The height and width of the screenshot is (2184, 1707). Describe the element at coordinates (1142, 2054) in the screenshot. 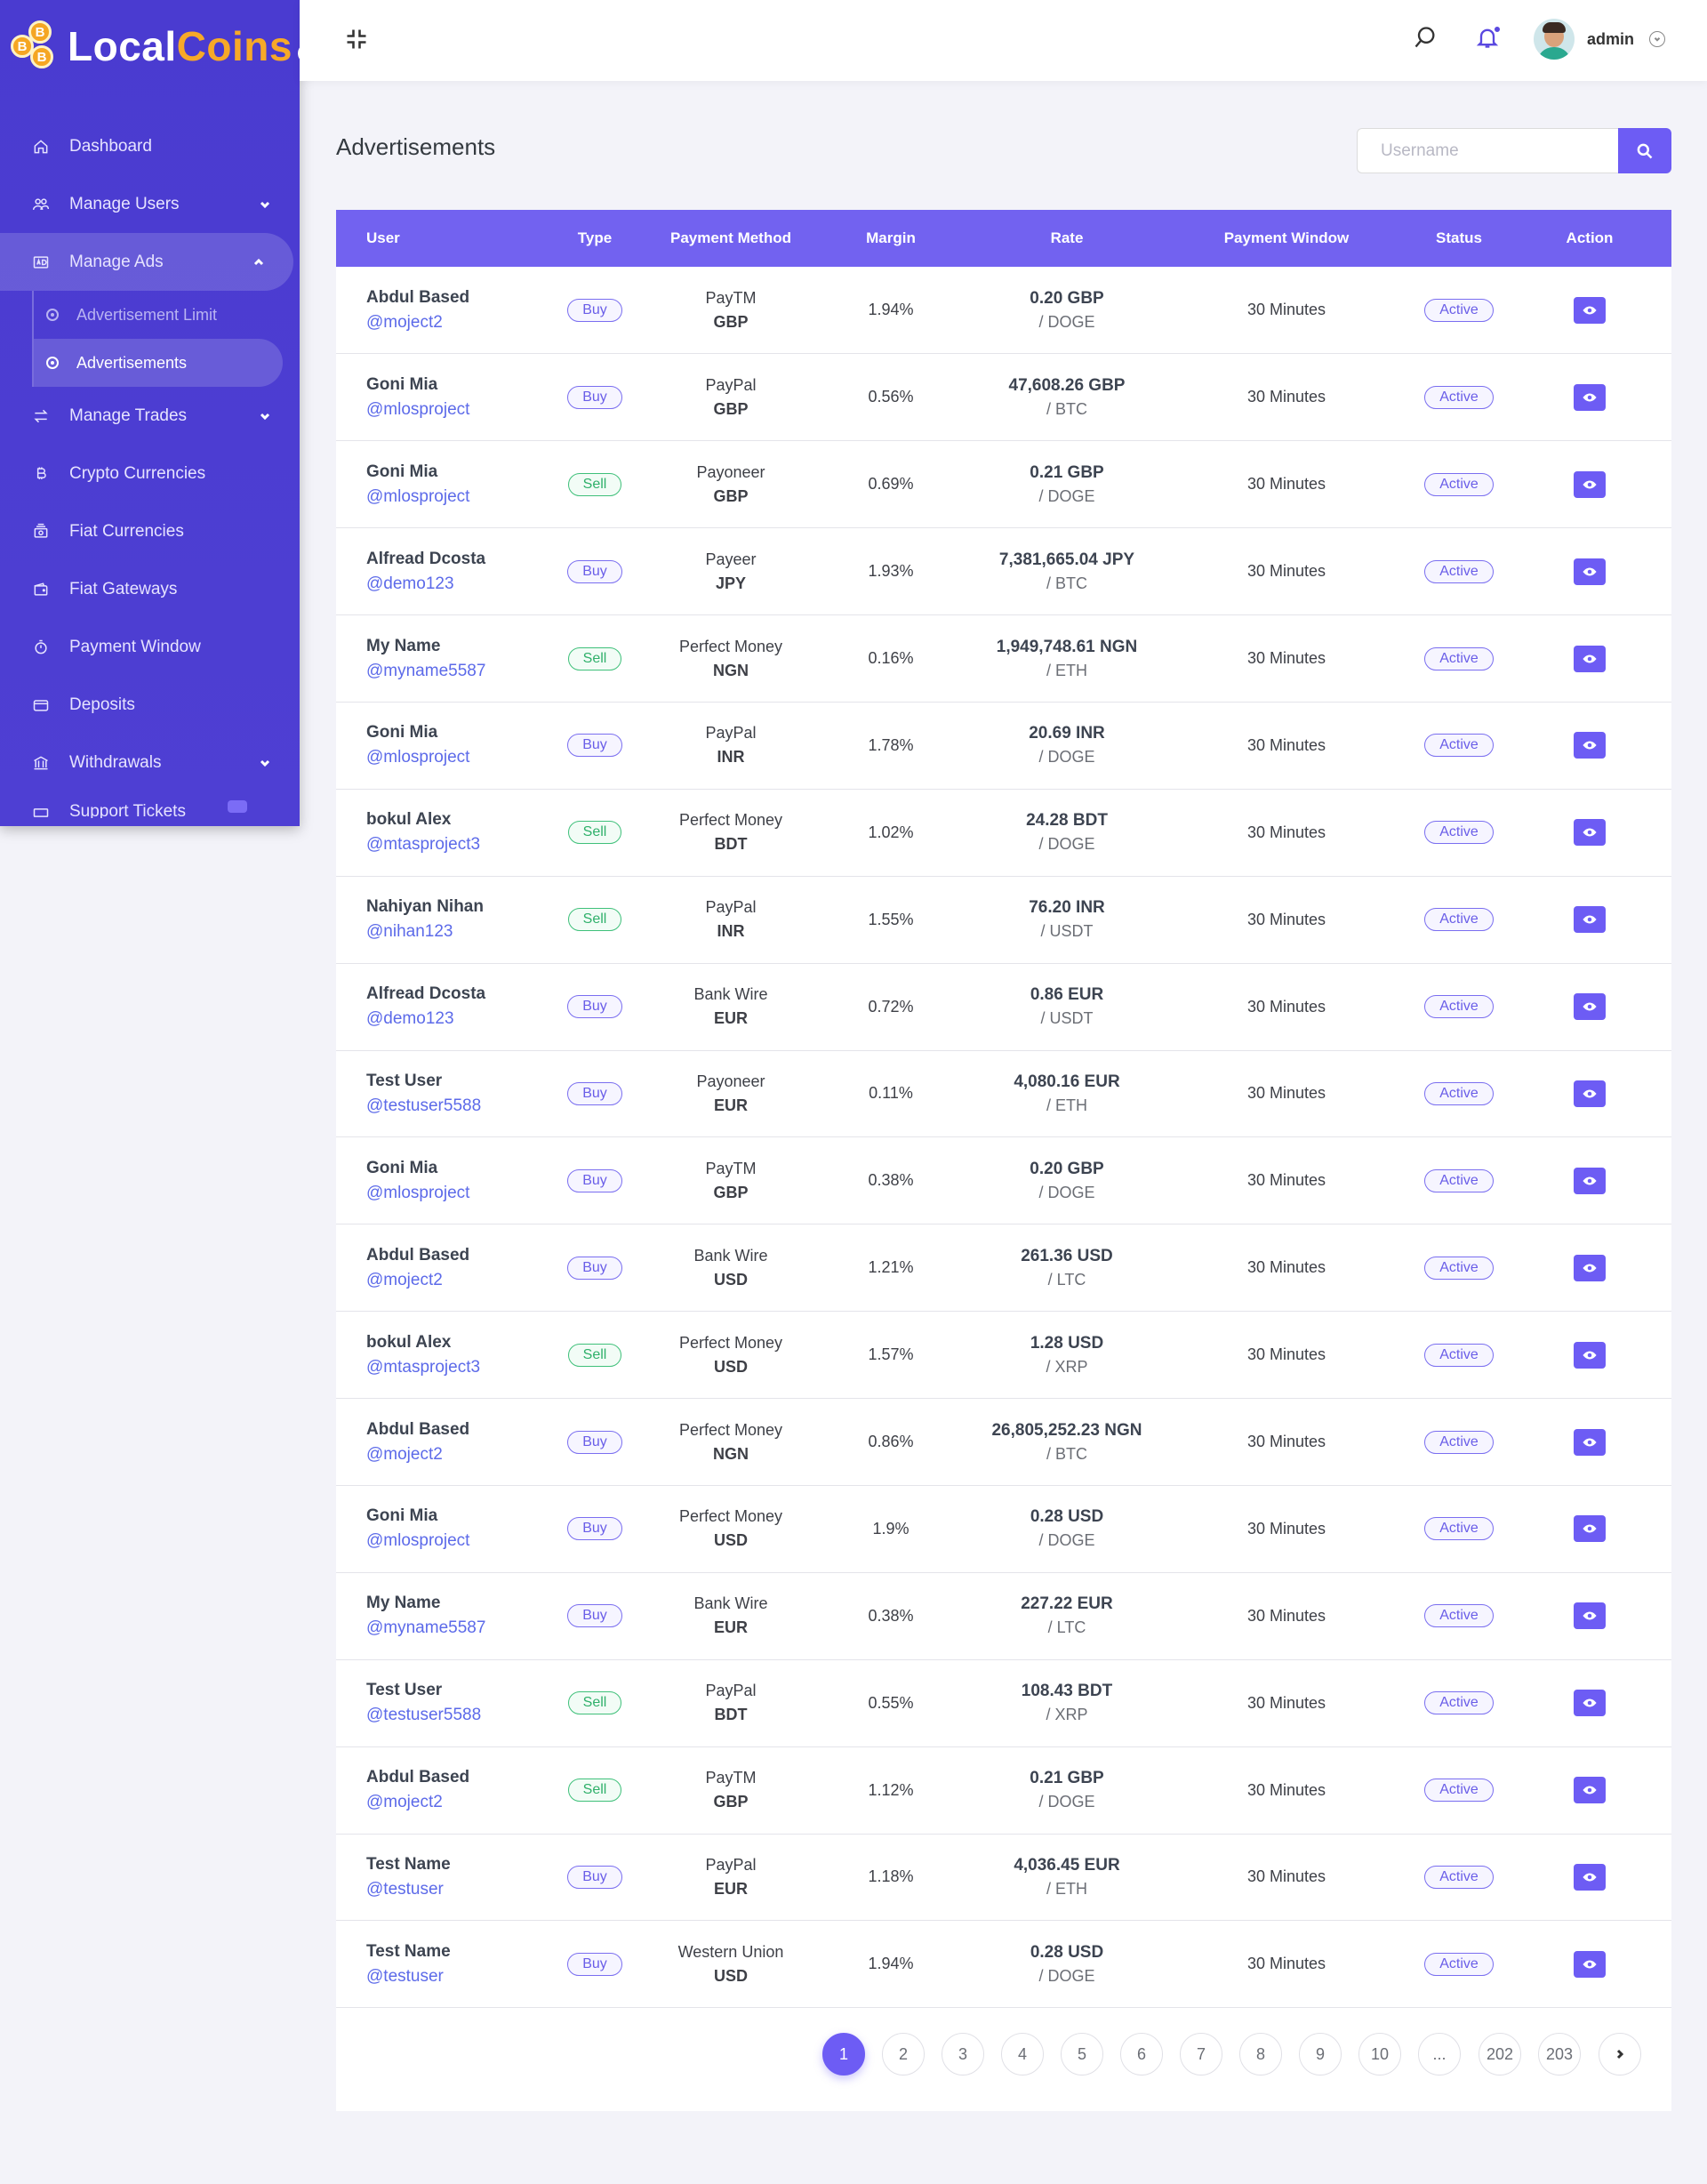

I see `page-button-6: 6` at that location.